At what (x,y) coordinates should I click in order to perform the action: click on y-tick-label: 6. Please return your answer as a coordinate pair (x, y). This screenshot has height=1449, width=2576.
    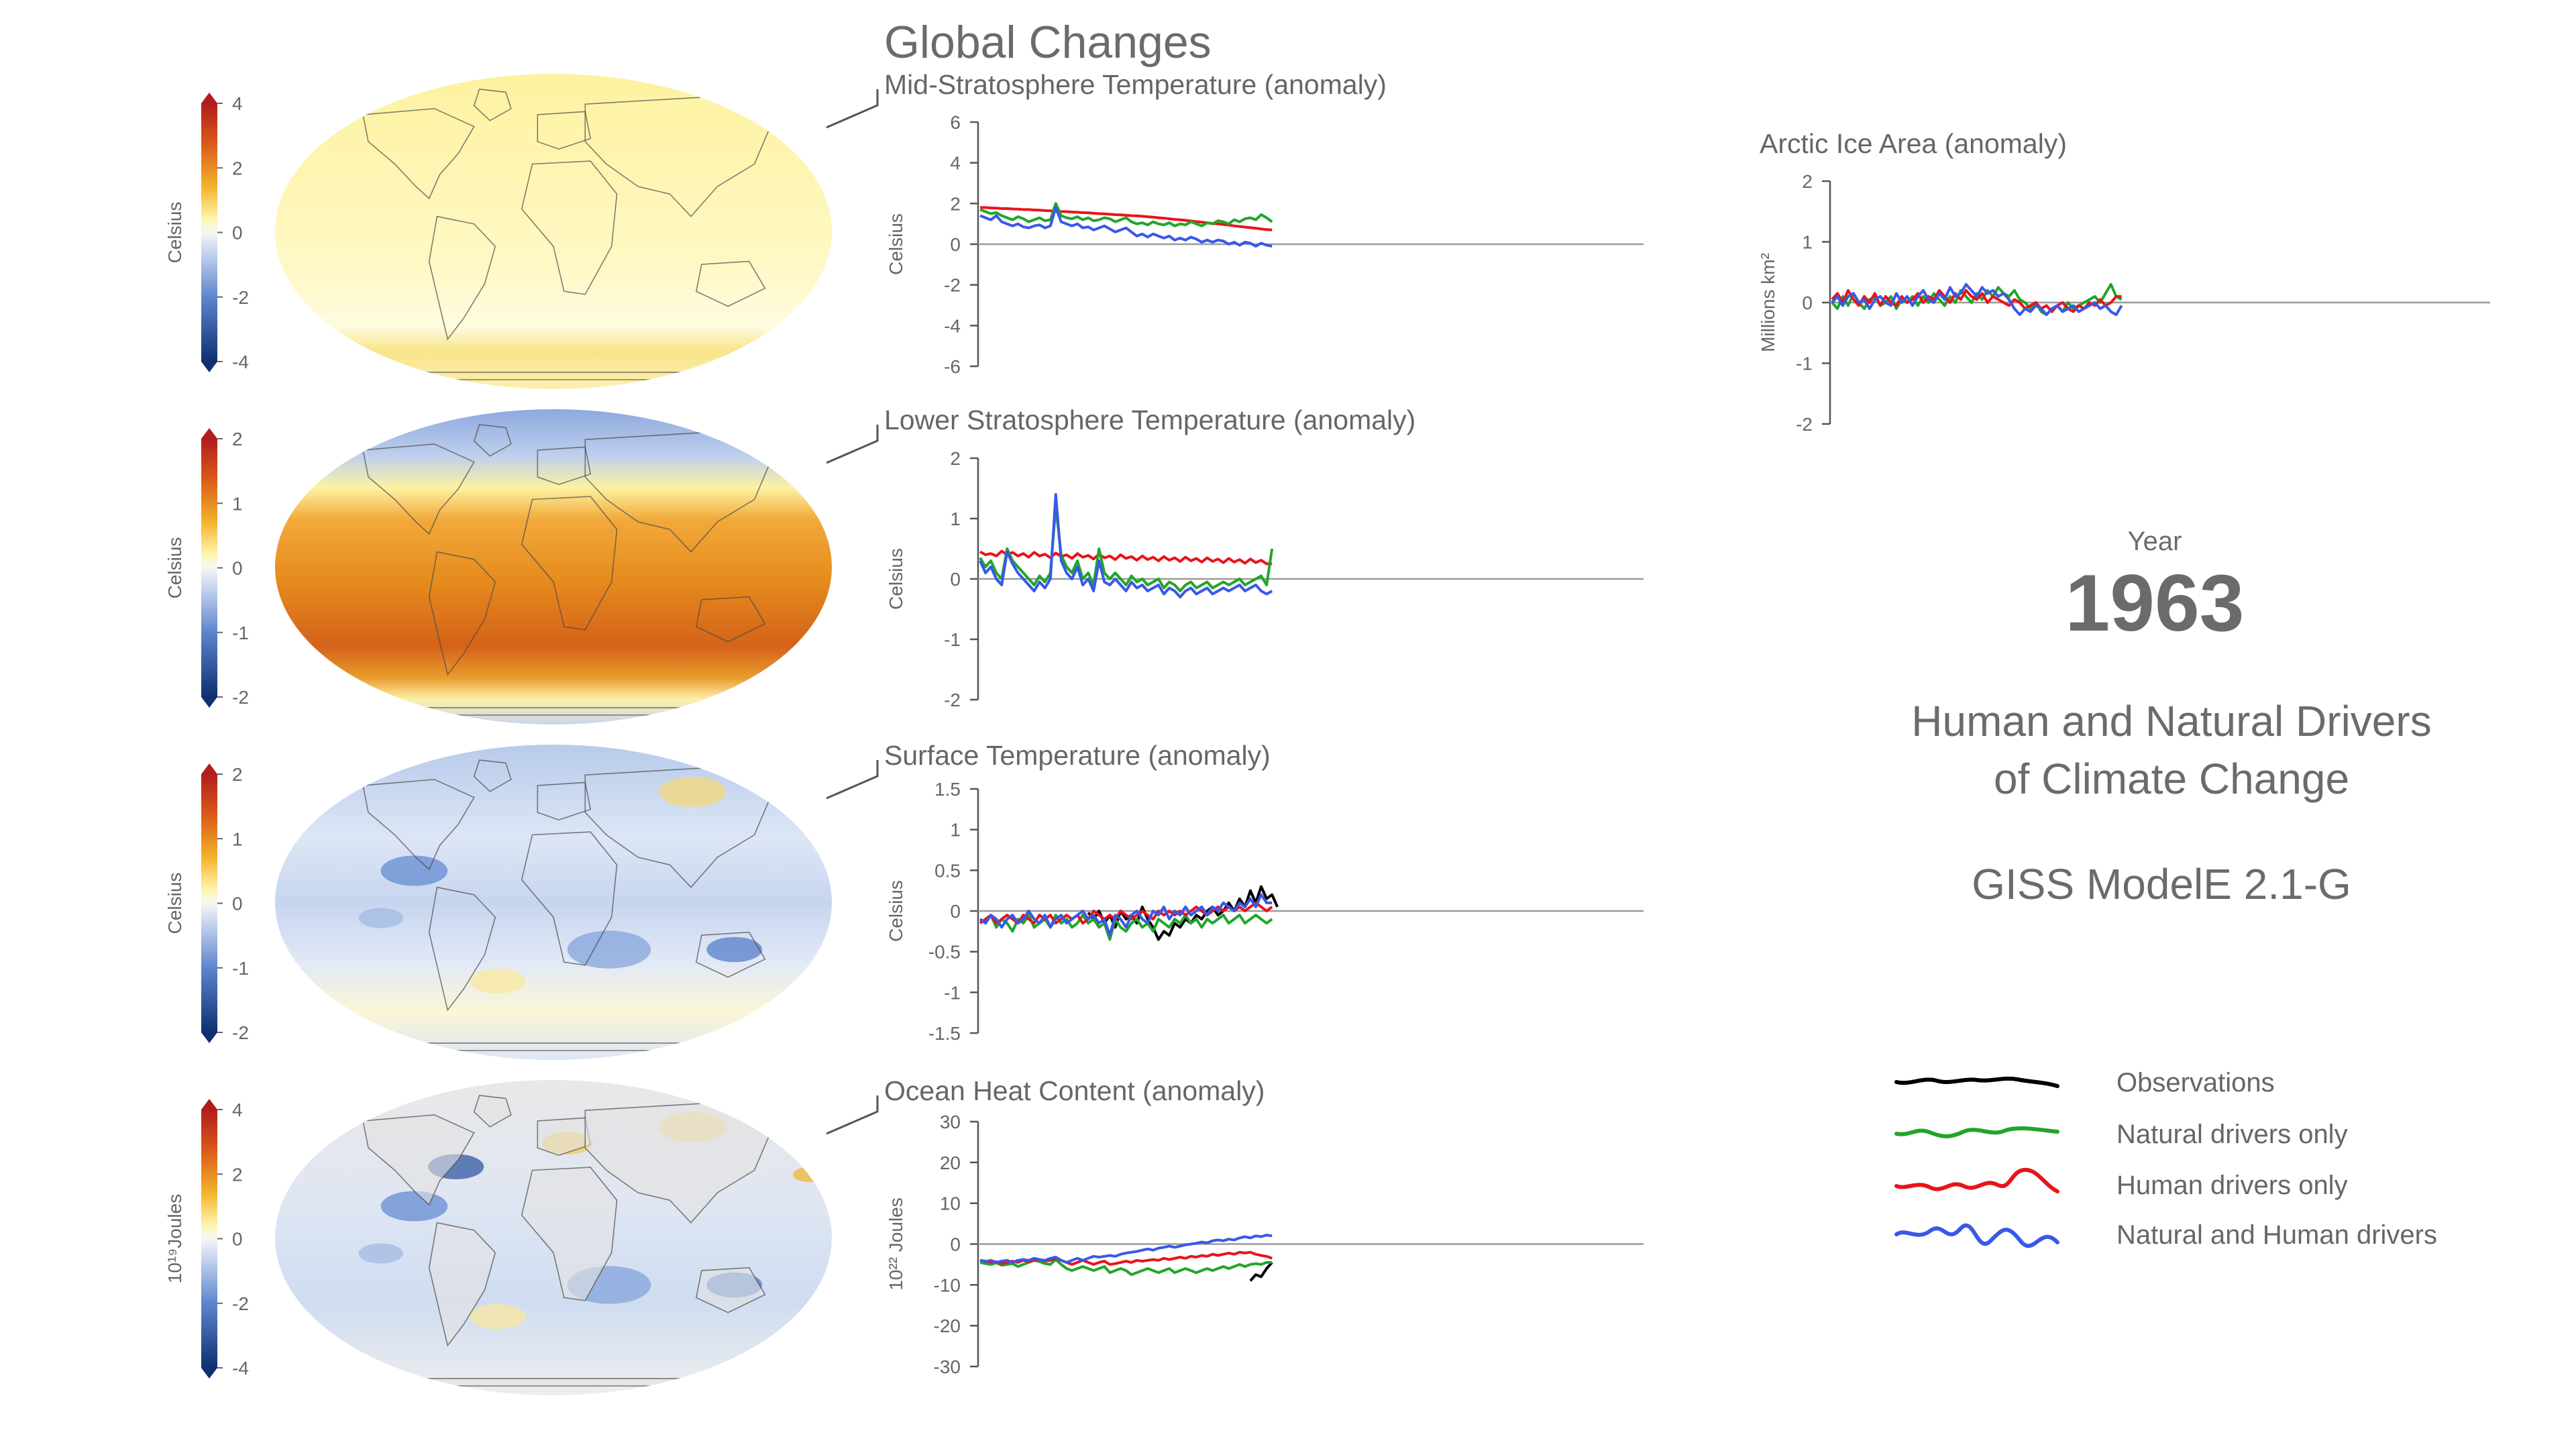
    Looking at the image, I should click on (955, 122).